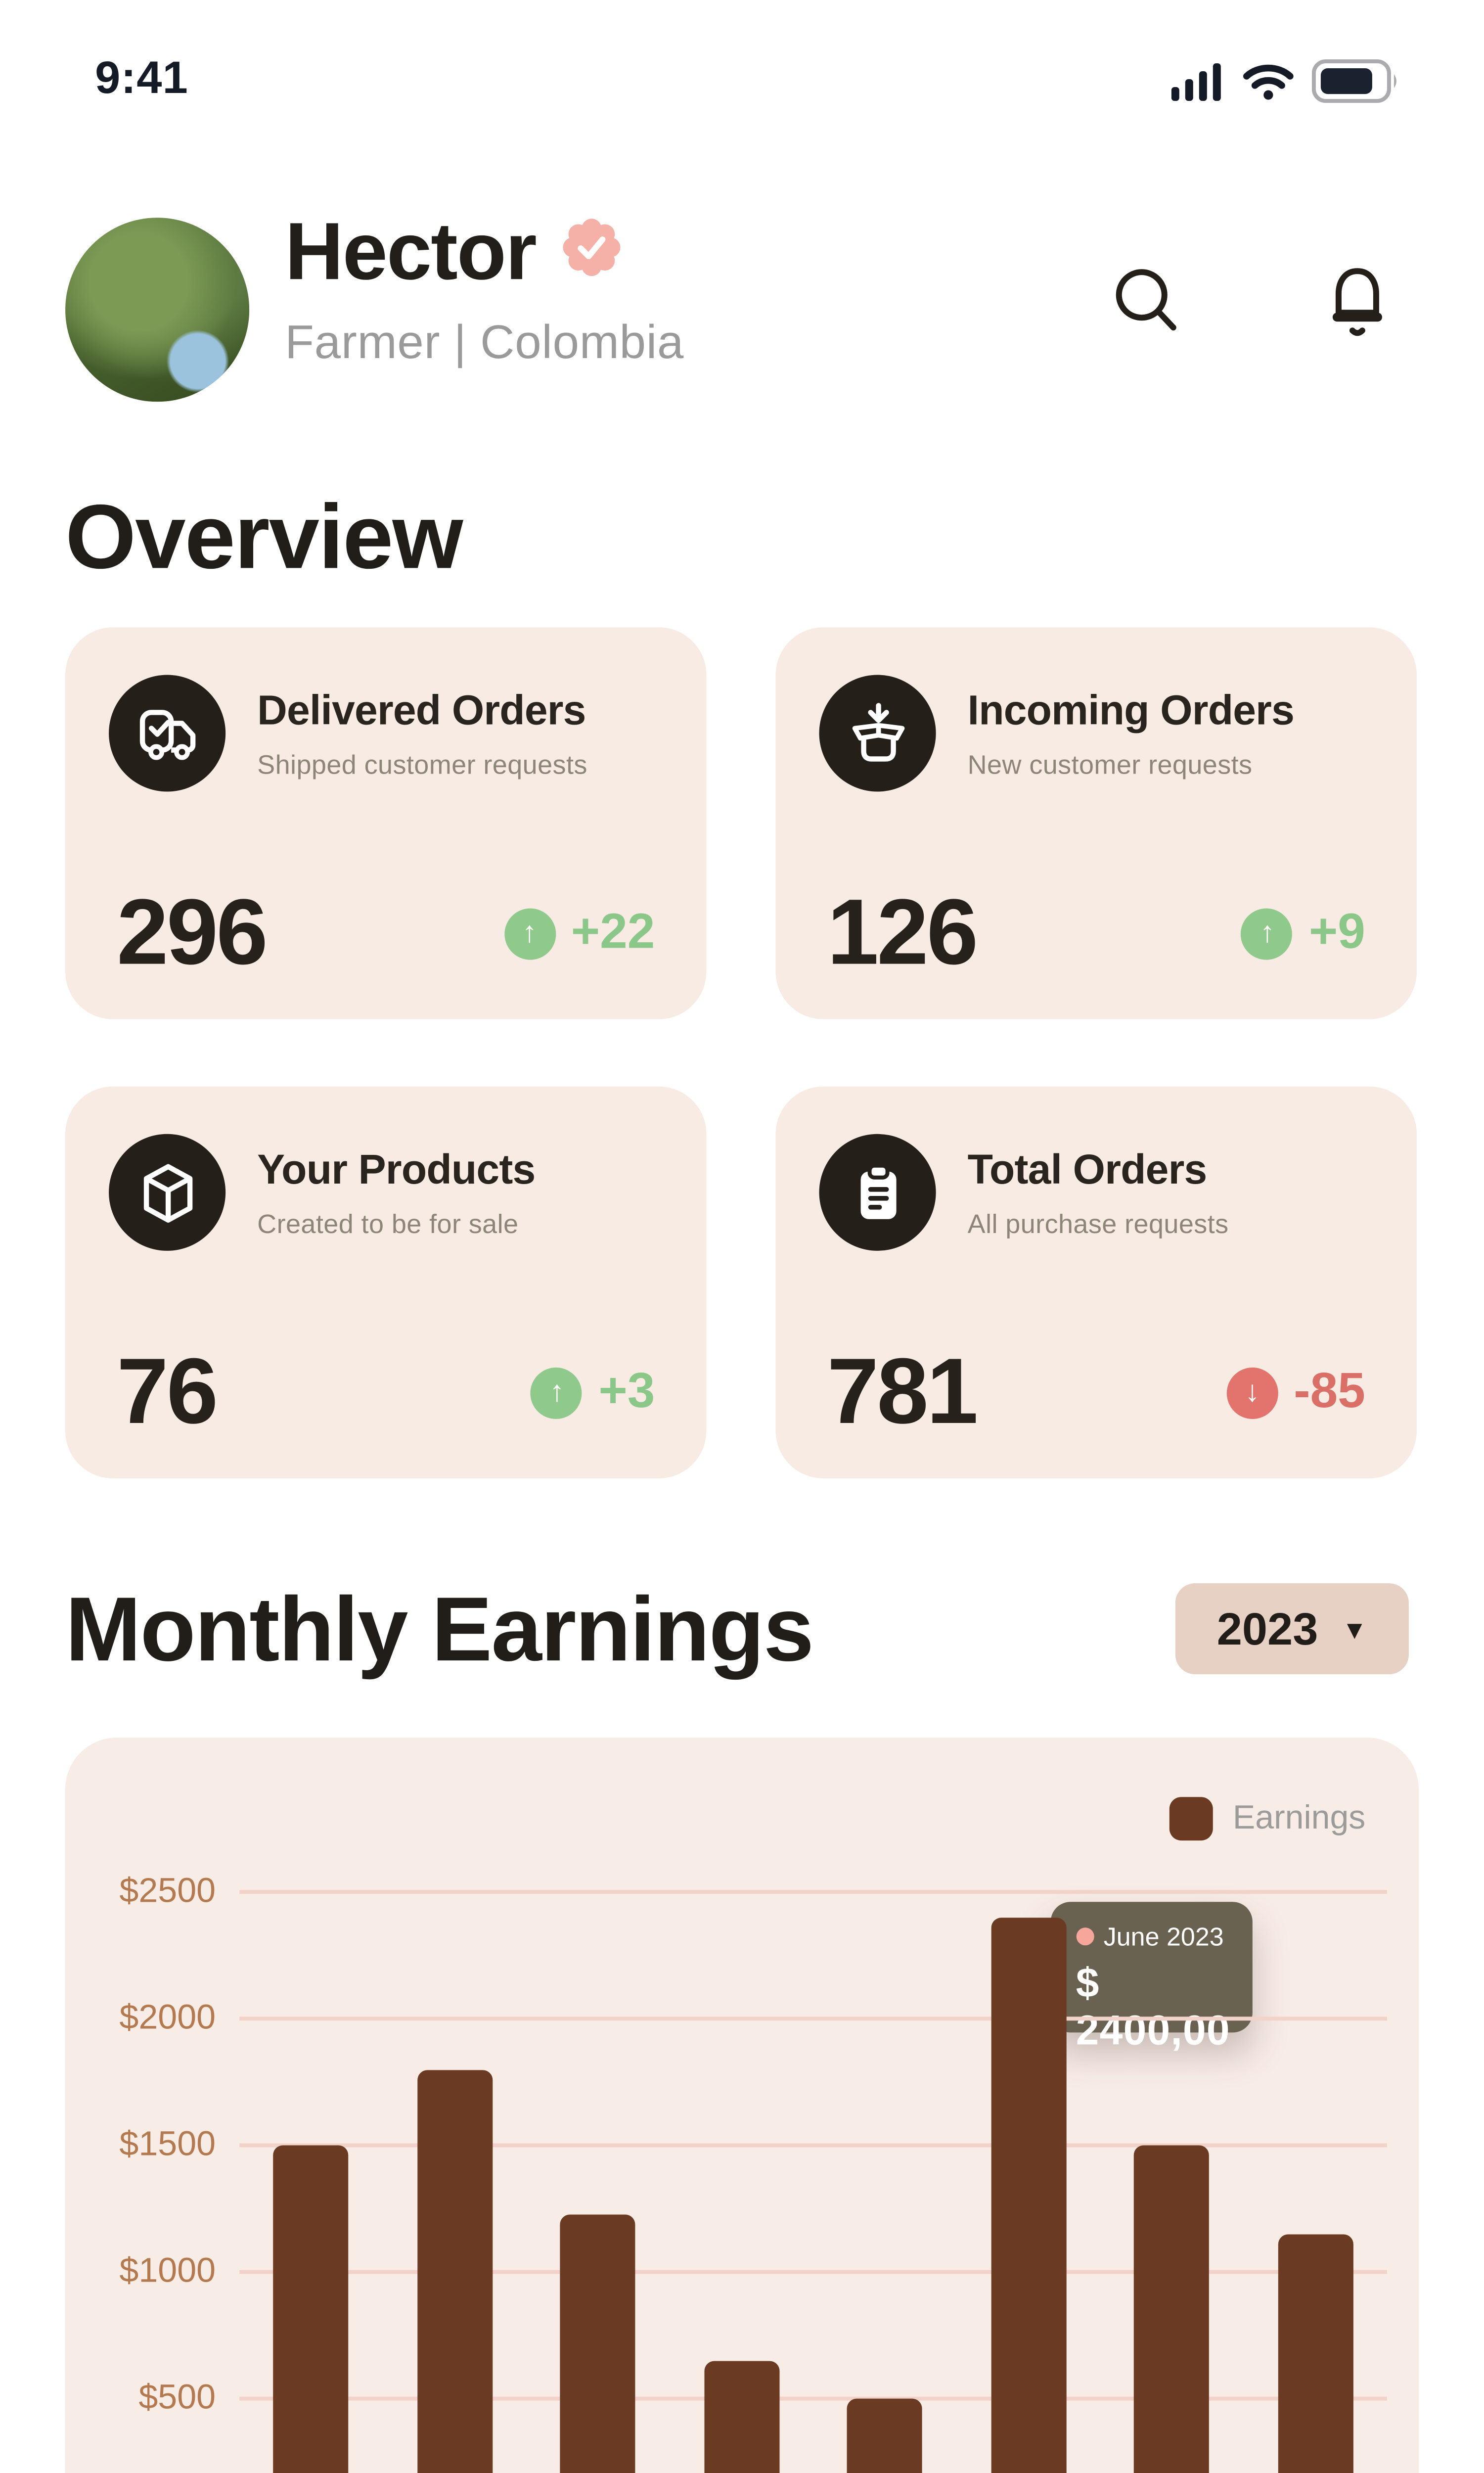 The height and width of the screenshot is (2473, 1484). I want to click on incoming-box-icon, so click(877, 734).